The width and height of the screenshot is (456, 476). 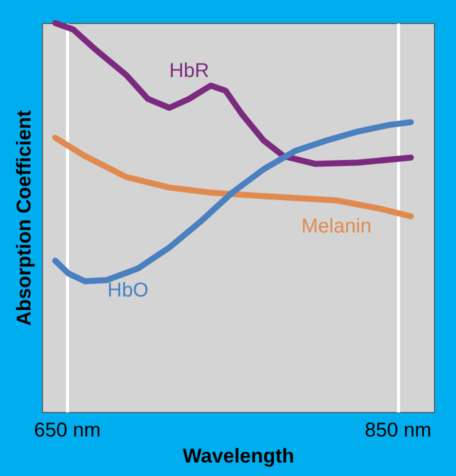 What do you see at coordinates (67, 431) in the screenshot?
I see `x-tick-label: 650 nm` at bounding box center [67, 431].